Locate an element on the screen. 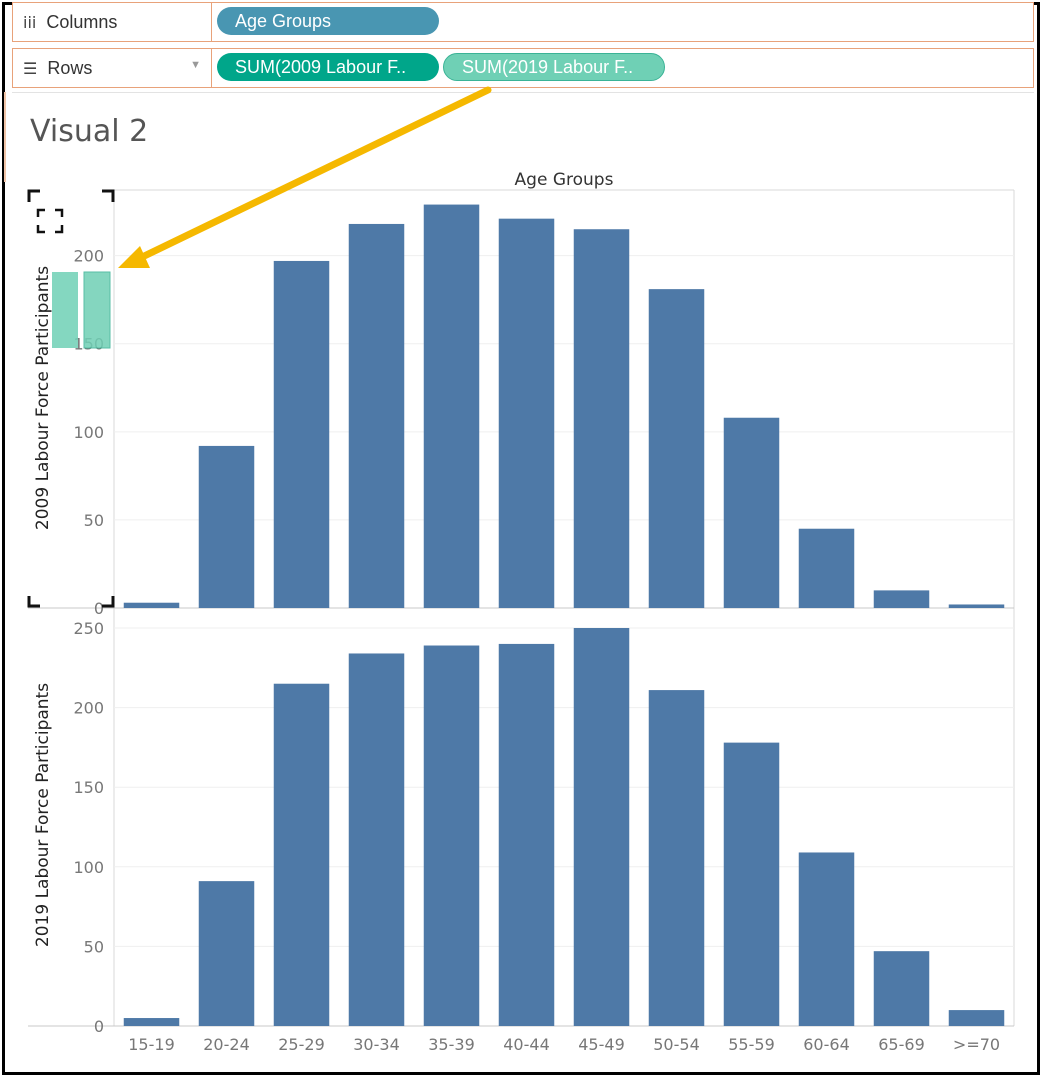  rows-icon: ☰ is located at coordinates (30, 68).